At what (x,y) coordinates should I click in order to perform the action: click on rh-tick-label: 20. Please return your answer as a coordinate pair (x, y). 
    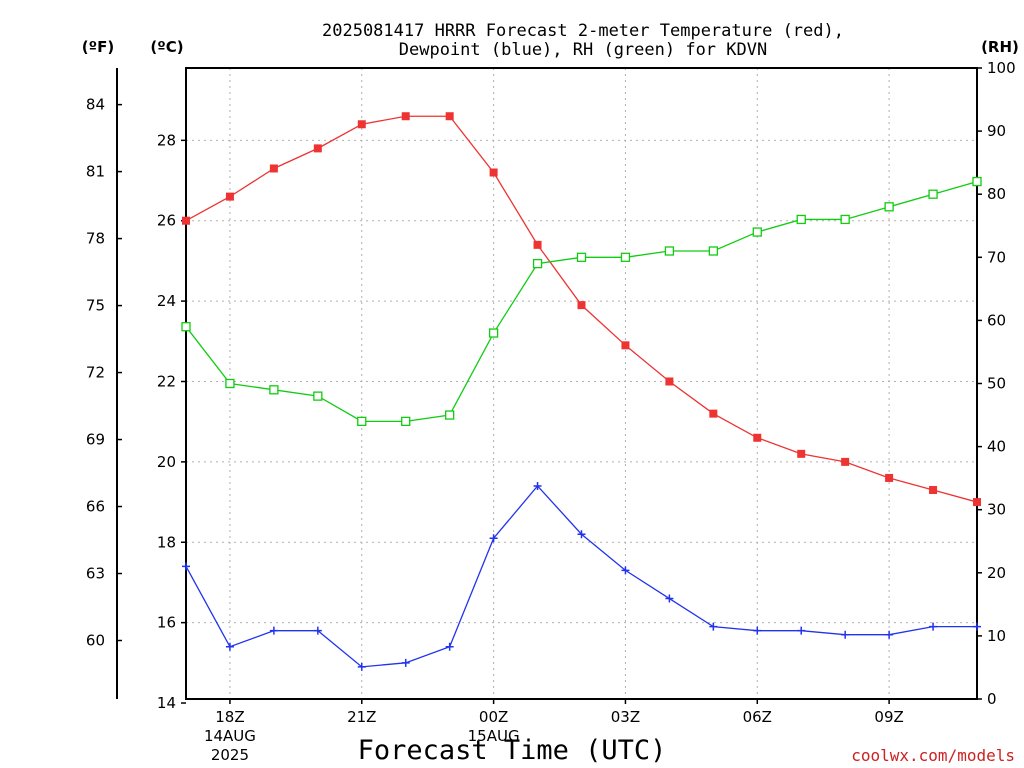
    Looking at the image, I should click on (996, 573).